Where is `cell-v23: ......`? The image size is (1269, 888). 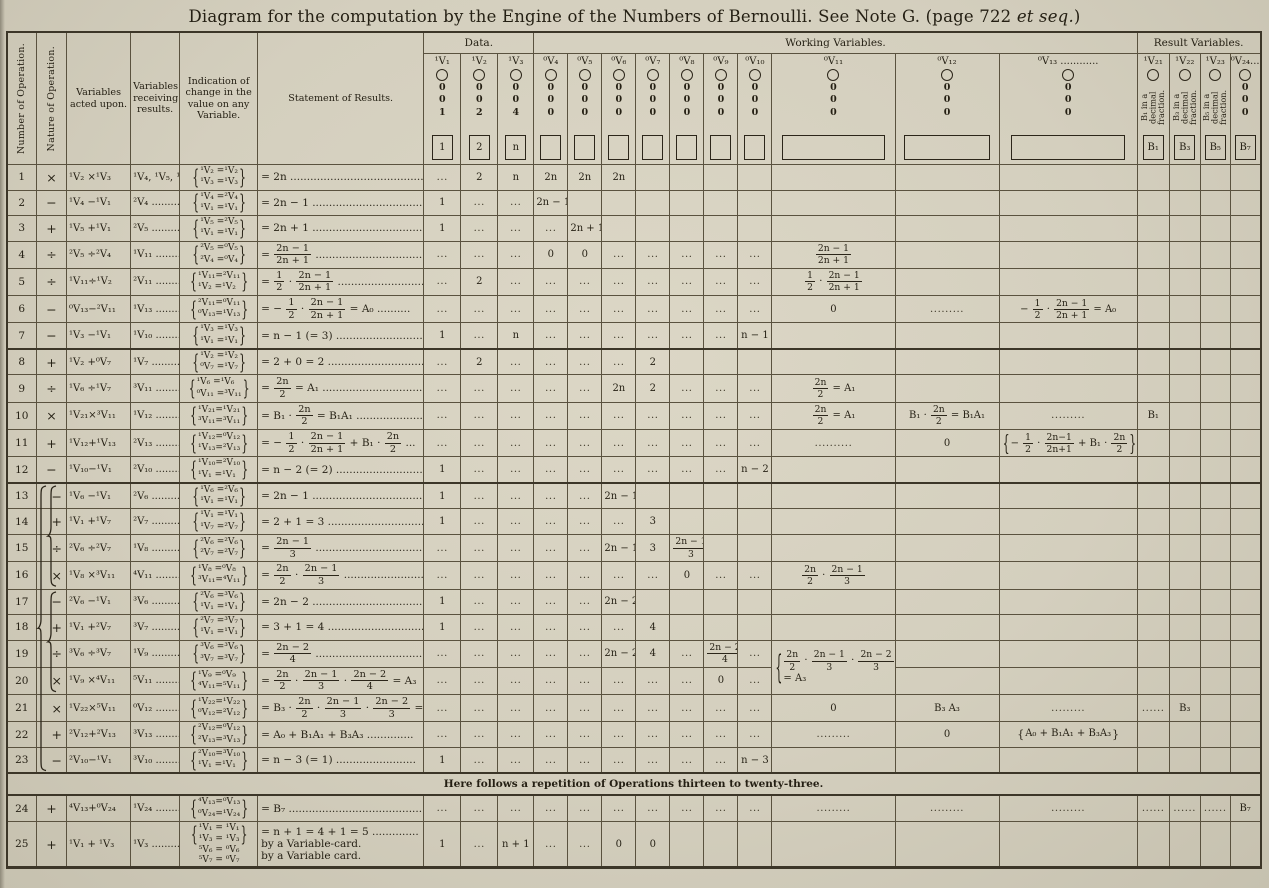
cell-v23: ...... is located at coordinates (1215, 808).